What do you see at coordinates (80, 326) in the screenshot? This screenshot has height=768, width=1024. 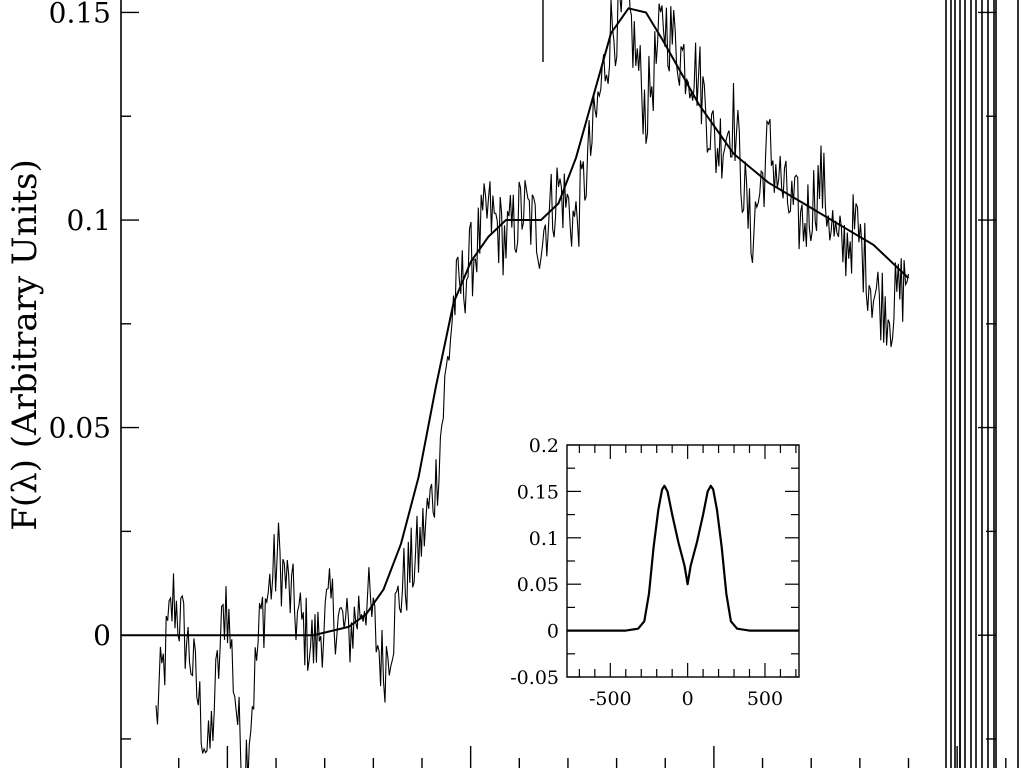 I see `main-y-tick-labels: 0 0.05 0.1 0.15` at bounding box center [80, 326].